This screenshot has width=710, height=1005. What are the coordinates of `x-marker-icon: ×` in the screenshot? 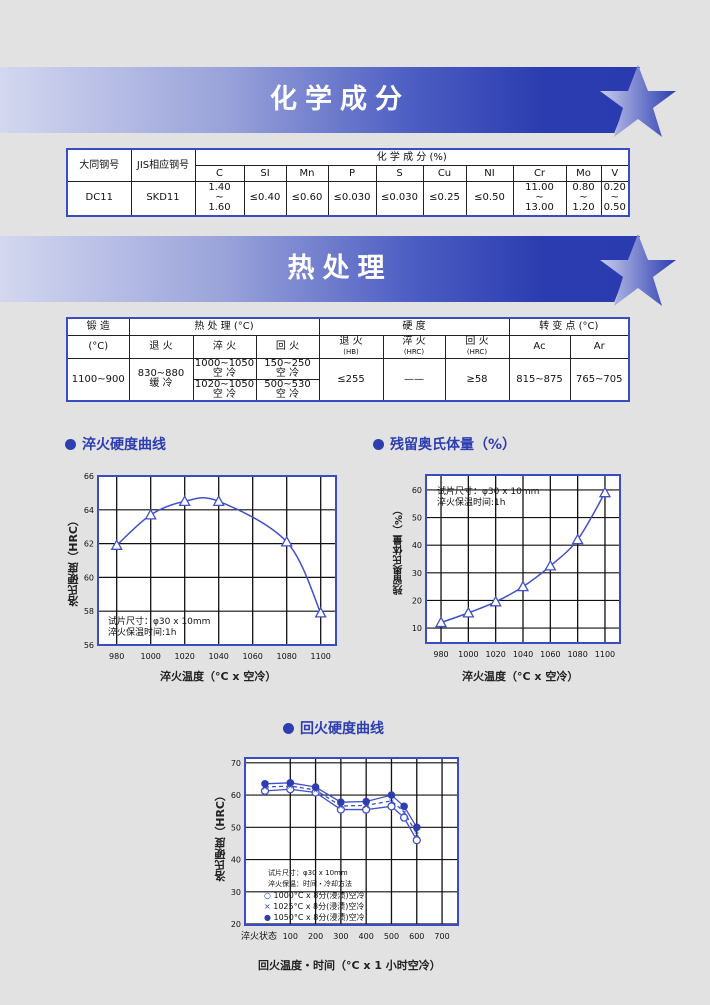 It's located at (267, 906).